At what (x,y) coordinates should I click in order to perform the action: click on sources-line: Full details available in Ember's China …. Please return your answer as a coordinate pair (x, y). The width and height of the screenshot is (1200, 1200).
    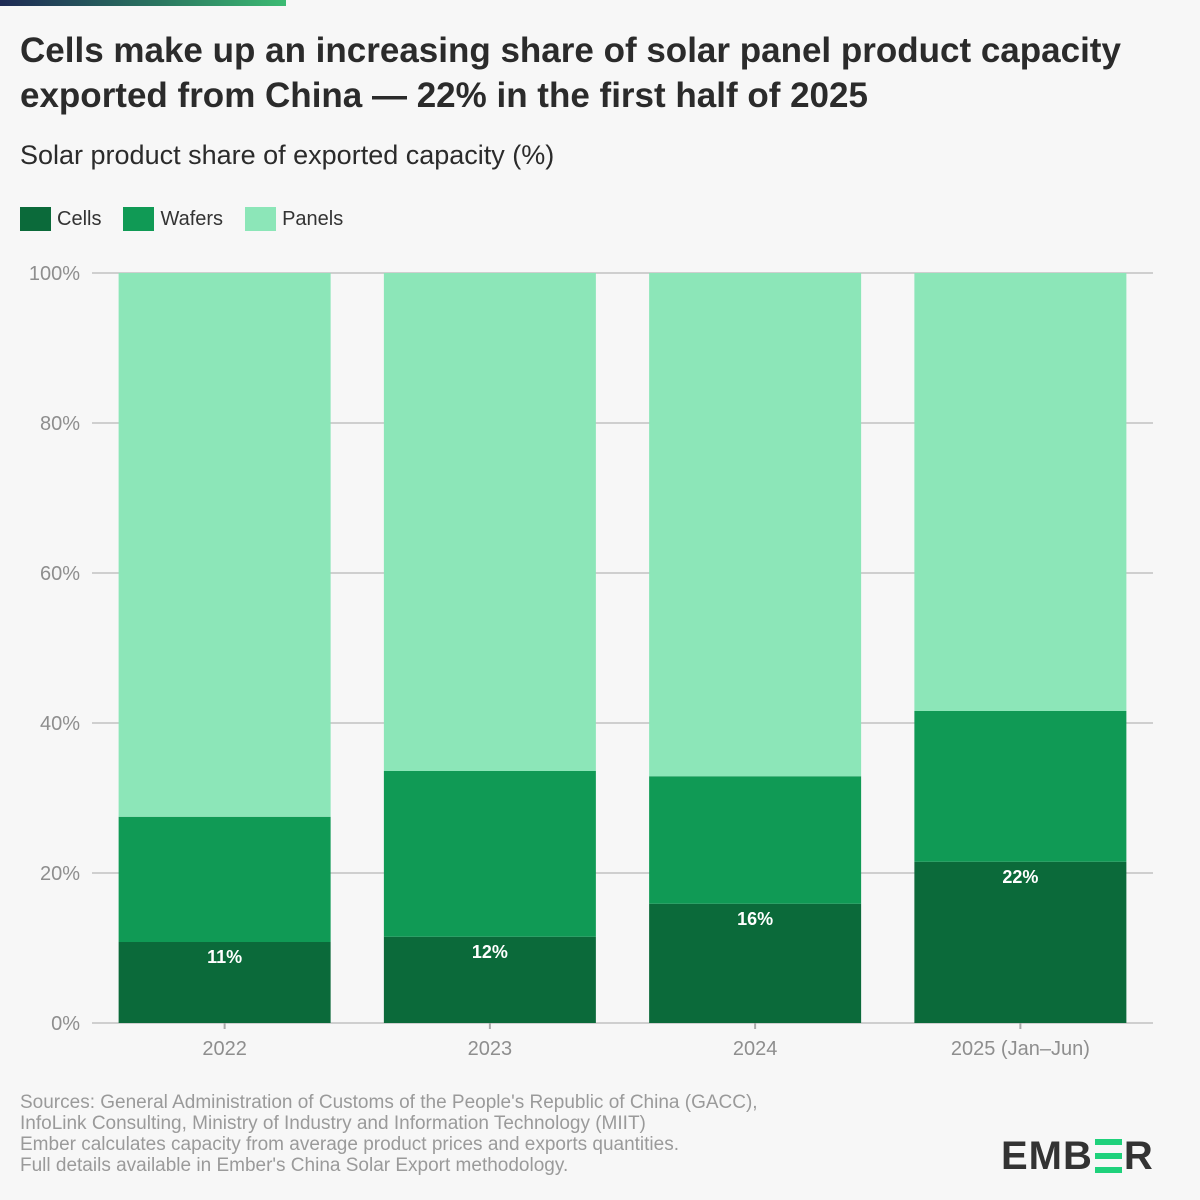
    Looking at the image, I should click on (294, 1165).